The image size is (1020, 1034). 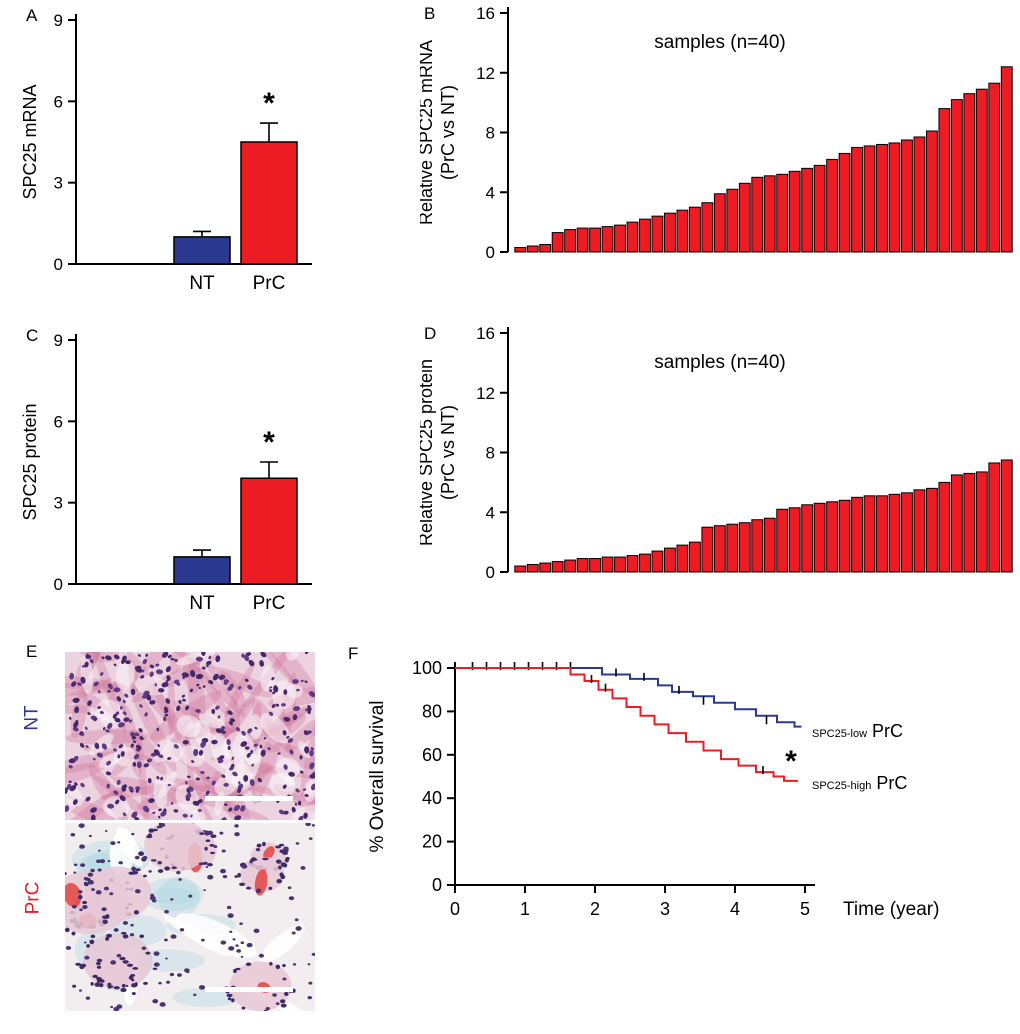 I want to click on svg-text: 60, so click(x=432, y=755).